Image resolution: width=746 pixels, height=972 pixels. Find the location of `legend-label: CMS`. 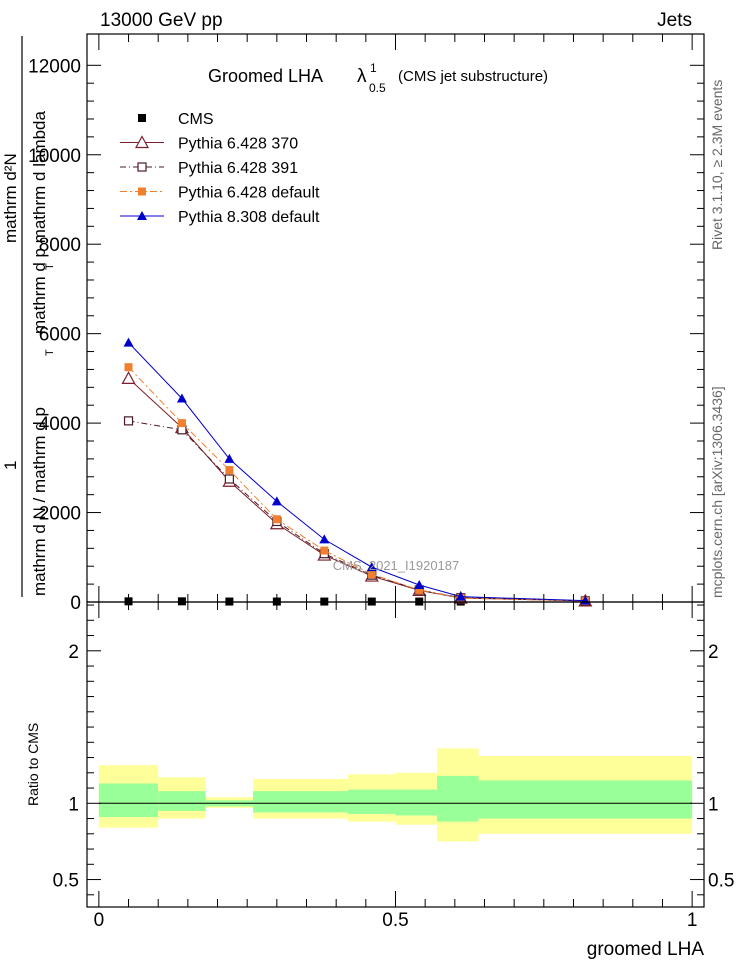

legend-label: CMS is located at coordinates (196, 119).